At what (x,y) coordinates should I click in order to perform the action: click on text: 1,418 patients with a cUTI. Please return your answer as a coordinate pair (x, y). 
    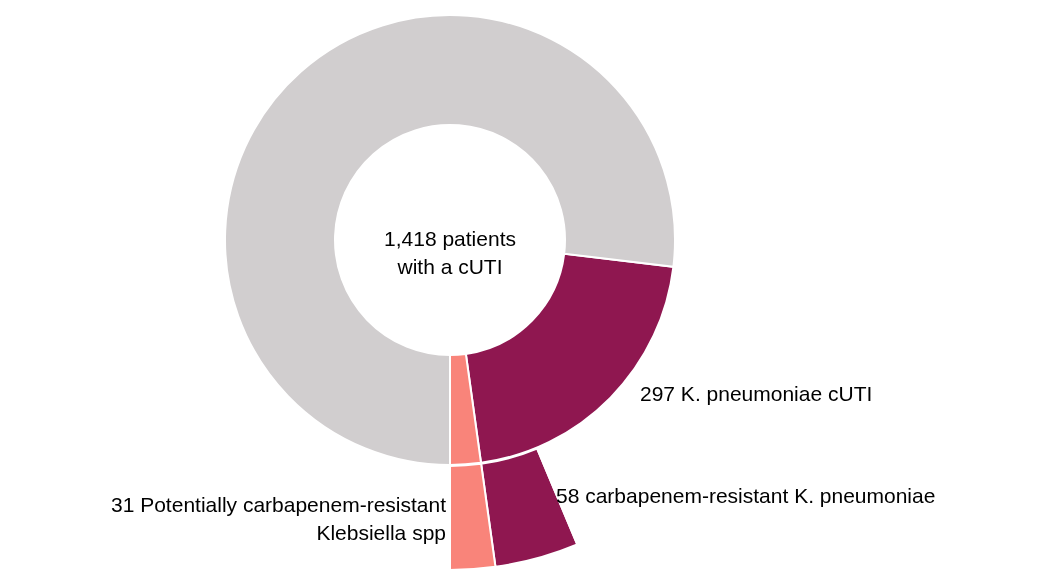
    Looking at the image, I should click on (450, 252).